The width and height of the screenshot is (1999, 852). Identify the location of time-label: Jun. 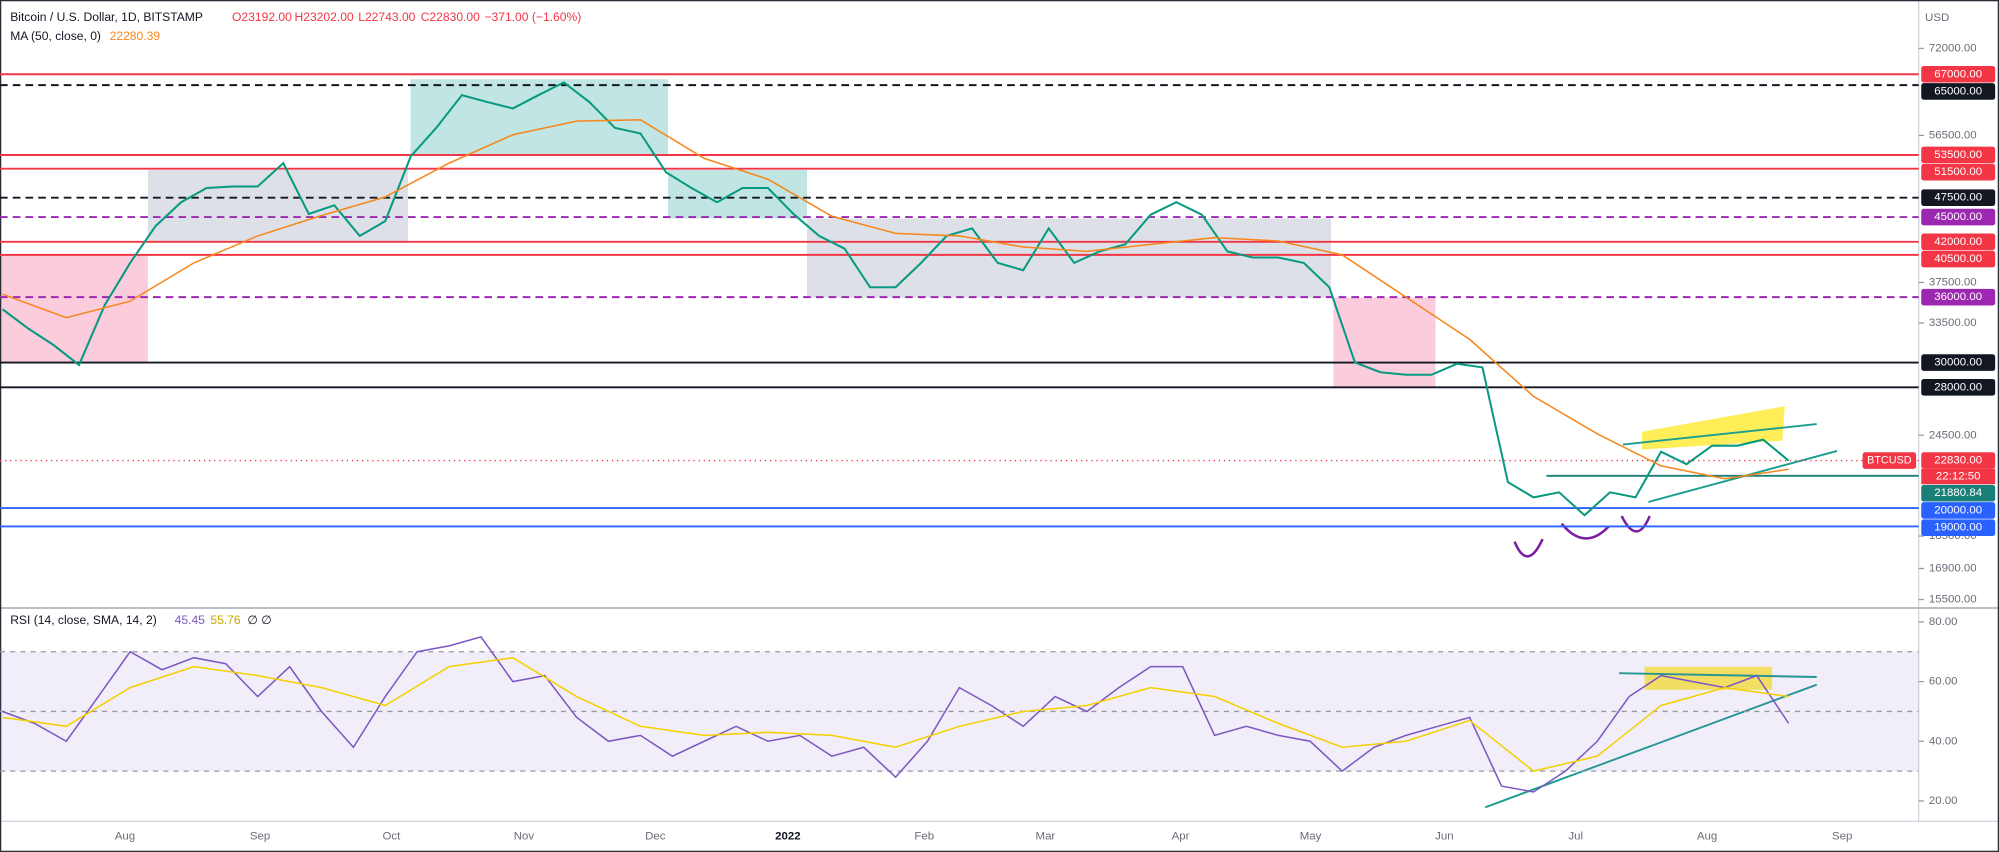
(1444, 837).